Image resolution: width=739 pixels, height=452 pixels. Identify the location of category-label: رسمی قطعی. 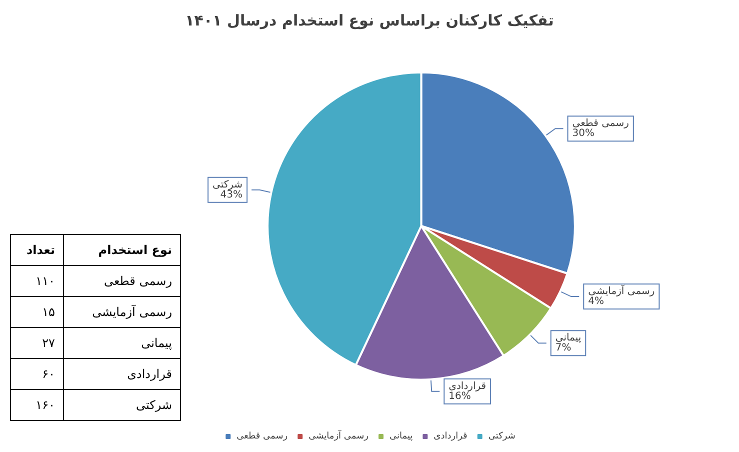
(138, 281).